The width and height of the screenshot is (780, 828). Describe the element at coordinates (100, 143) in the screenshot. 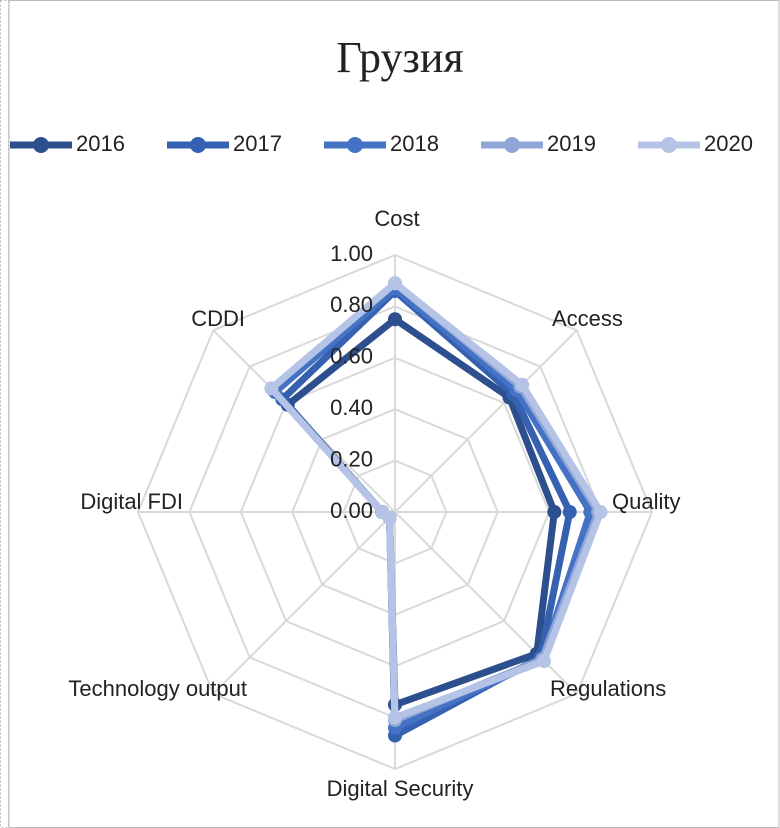

I see `legend-label: 2016` at that location.